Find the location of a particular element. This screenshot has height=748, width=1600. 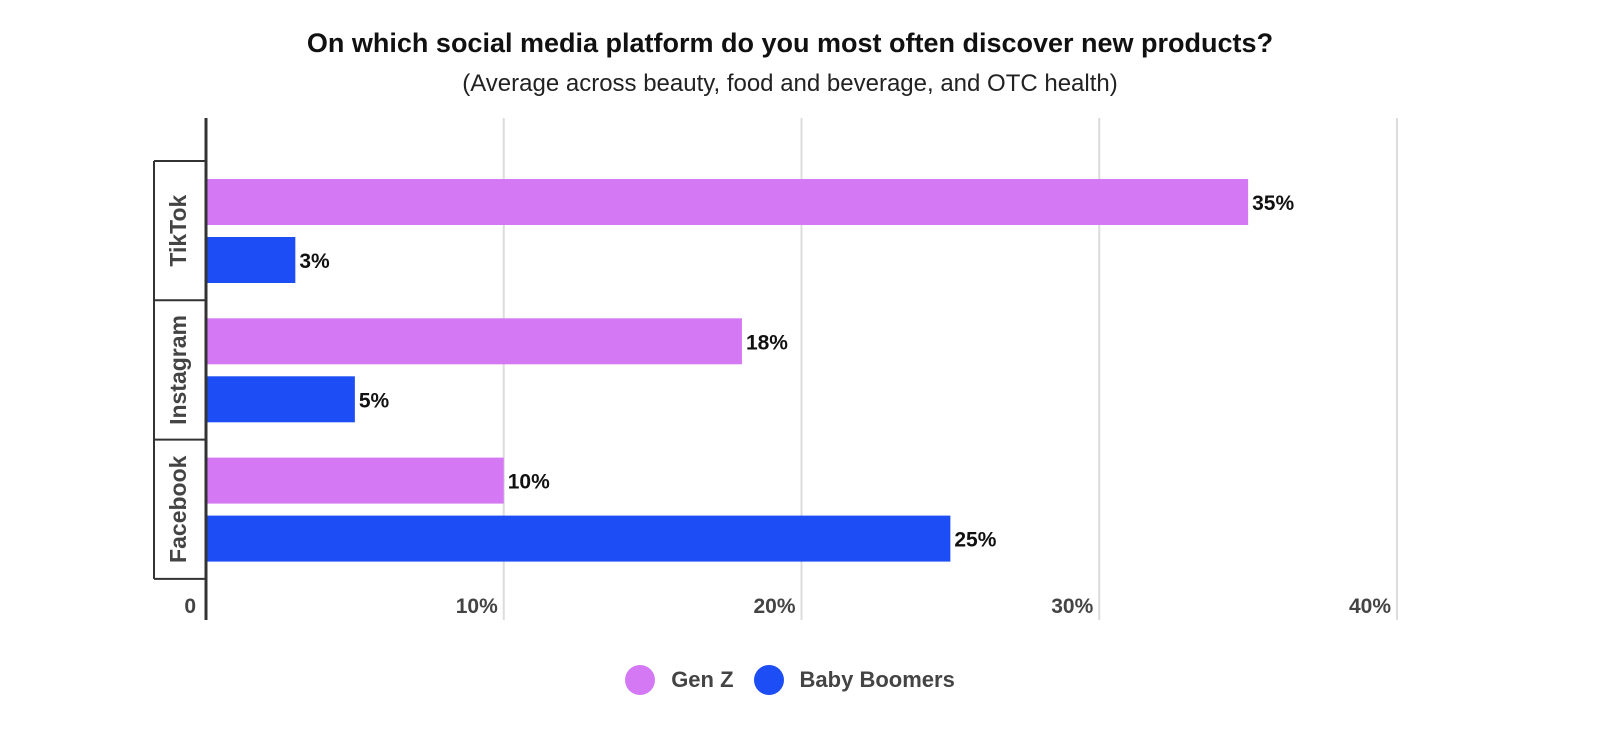

data-label-facebook-baby-boomers: 25% is located at coordinates (975, 540).